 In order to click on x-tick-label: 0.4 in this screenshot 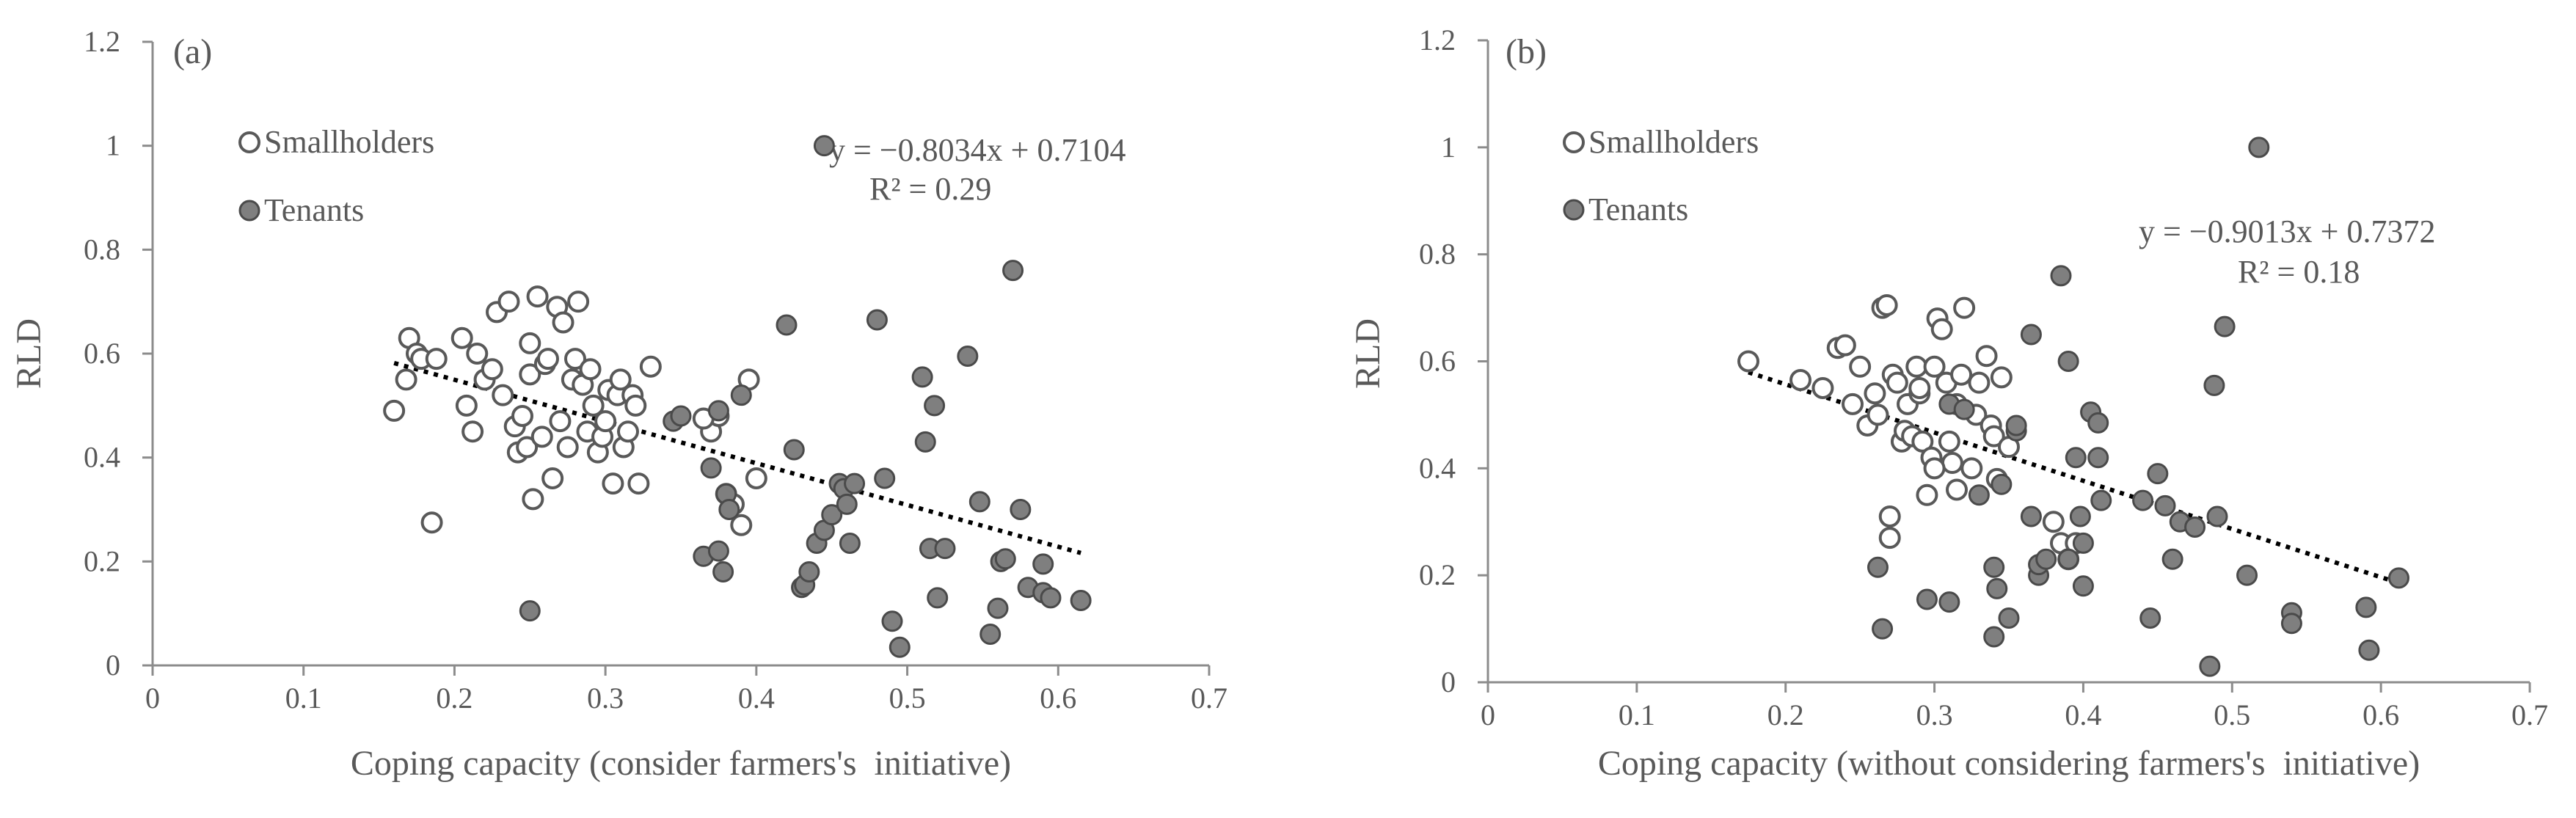, I will do `click(757, 699)`.